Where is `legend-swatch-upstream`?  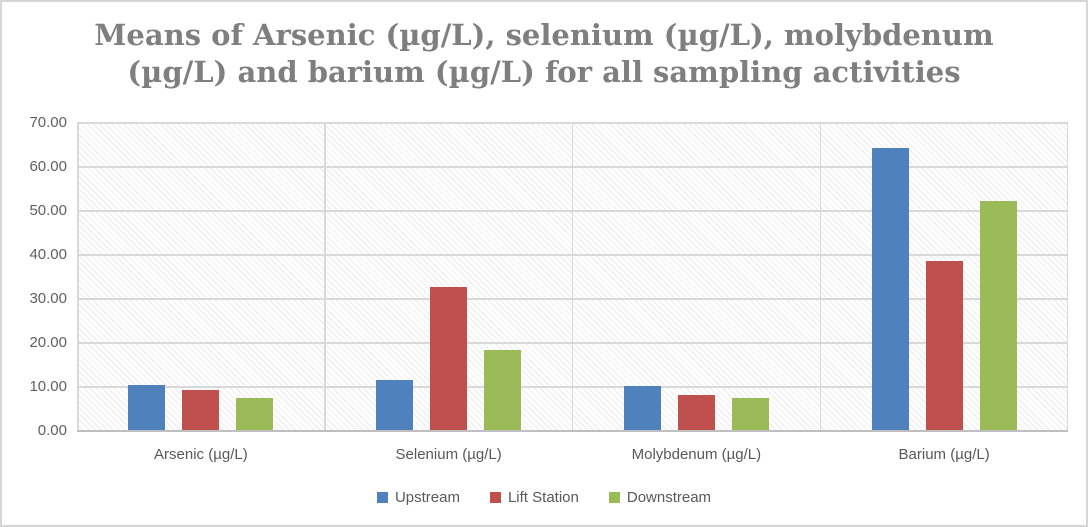
legend-swatch-upstream is located at coordinates (382, 497).